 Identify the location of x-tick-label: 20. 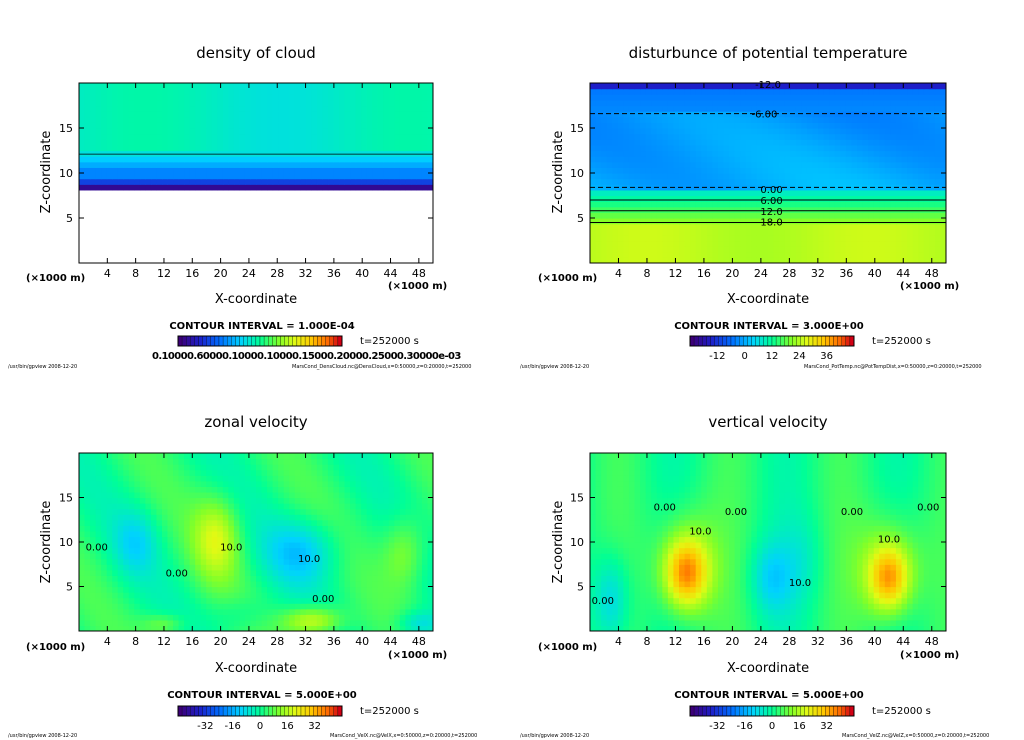
(221, 273).